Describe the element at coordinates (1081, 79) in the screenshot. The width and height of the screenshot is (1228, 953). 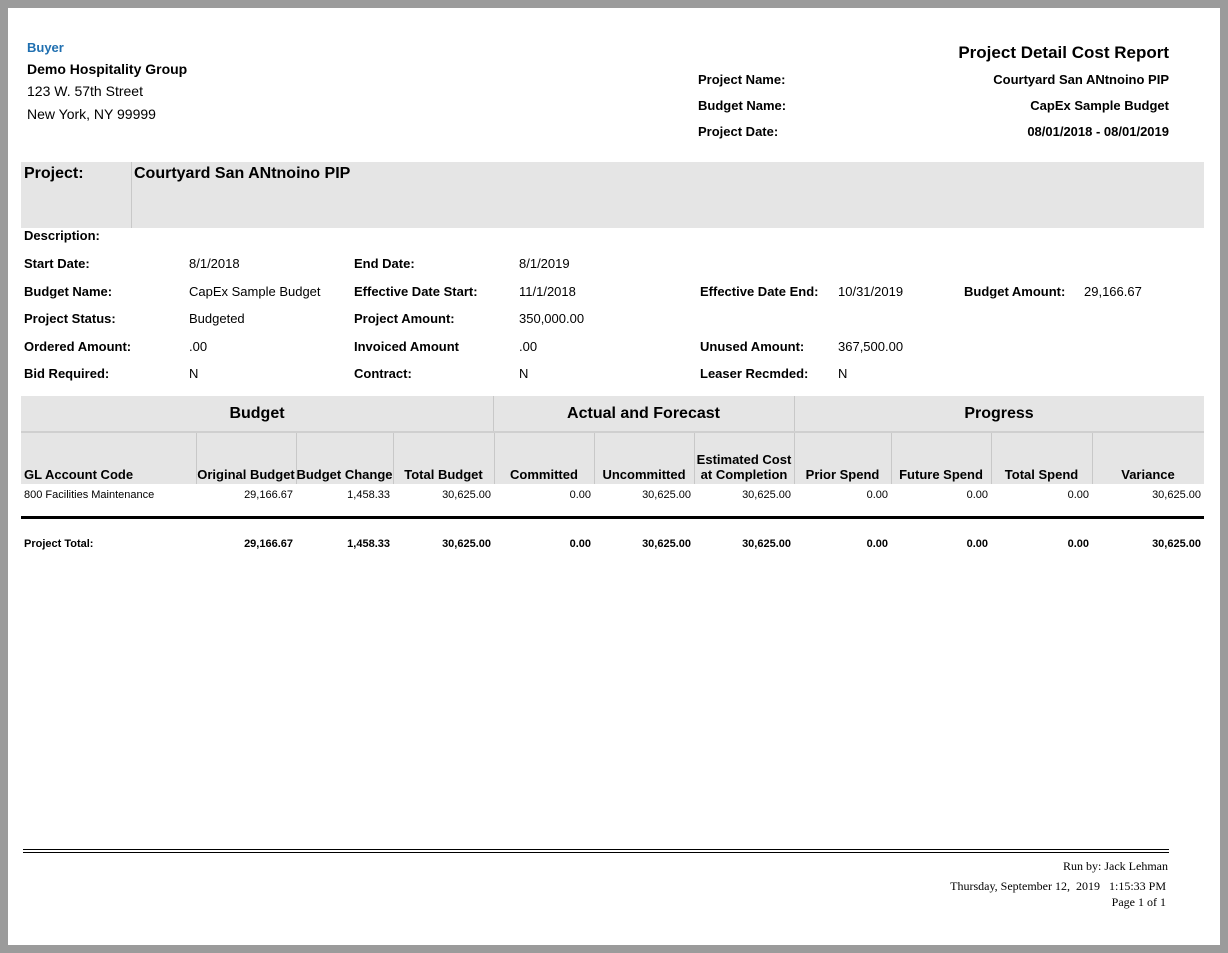
I see `report-field-value: Courtyard San ANtnoino PIP` at that location.